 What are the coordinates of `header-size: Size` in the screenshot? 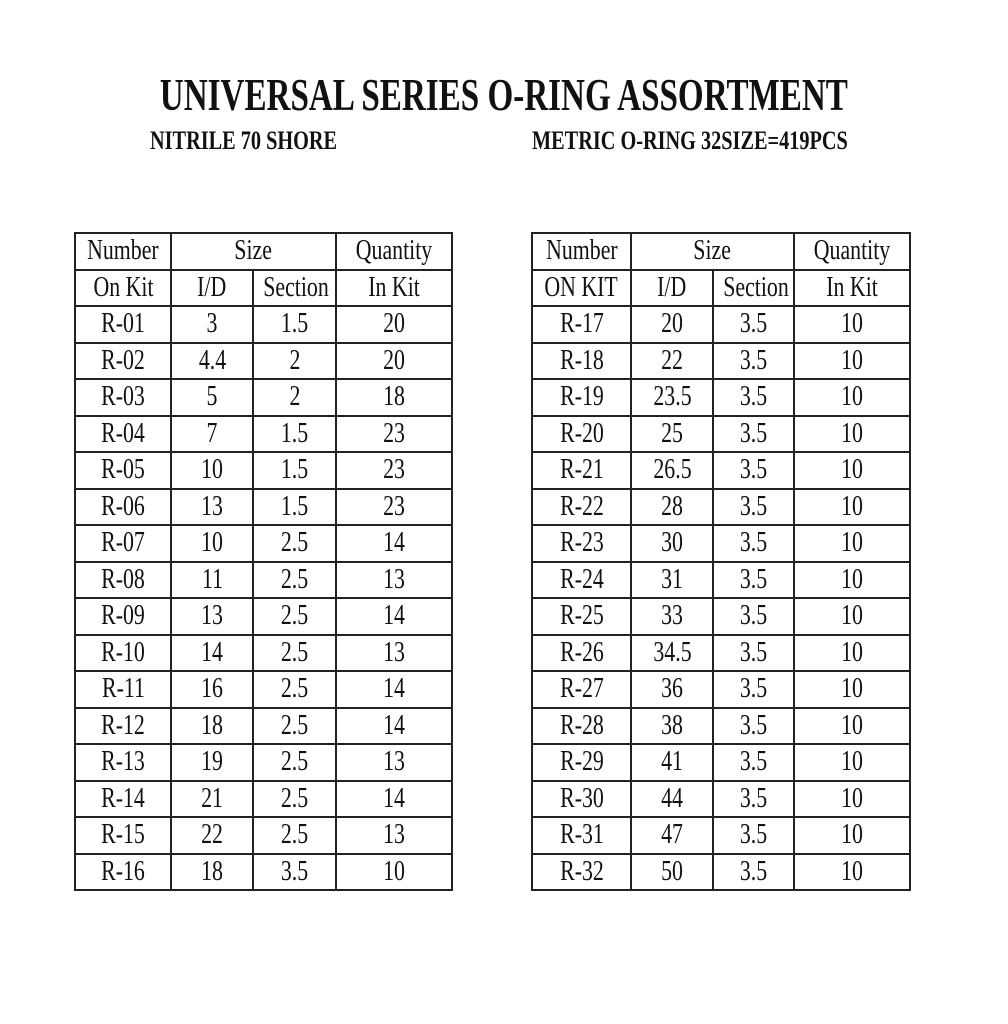 It's located at (253, 251).